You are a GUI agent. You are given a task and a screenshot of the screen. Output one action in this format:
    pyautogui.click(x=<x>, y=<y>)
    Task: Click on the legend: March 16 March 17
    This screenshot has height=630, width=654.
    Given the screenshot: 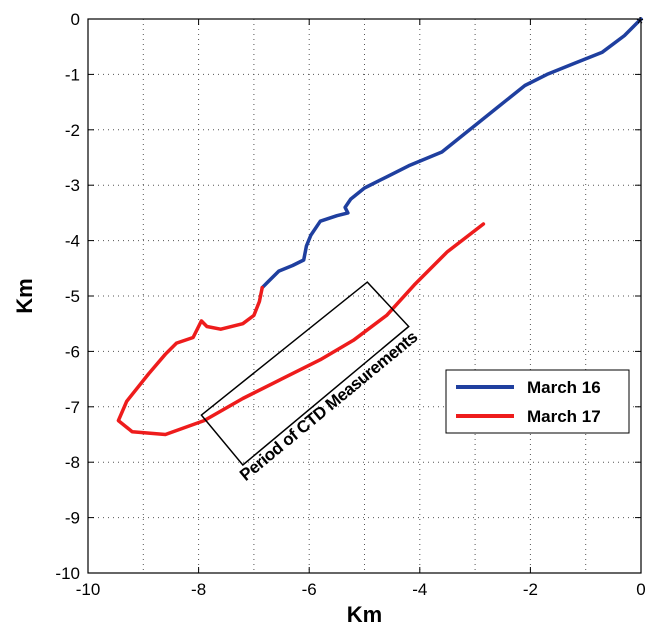 What is the action you would take?
    pyautogui.click(x=537, y=401)
    